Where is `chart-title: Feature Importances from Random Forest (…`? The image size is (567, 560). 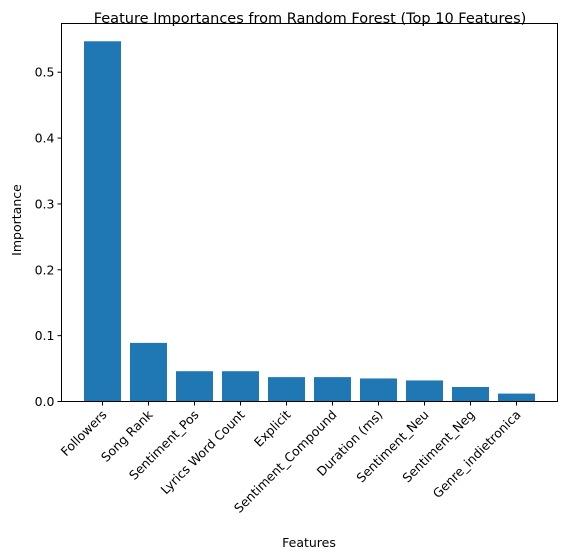 chart-title: Feature Importances from Random Forest (… is located at coordinates (310, 19).